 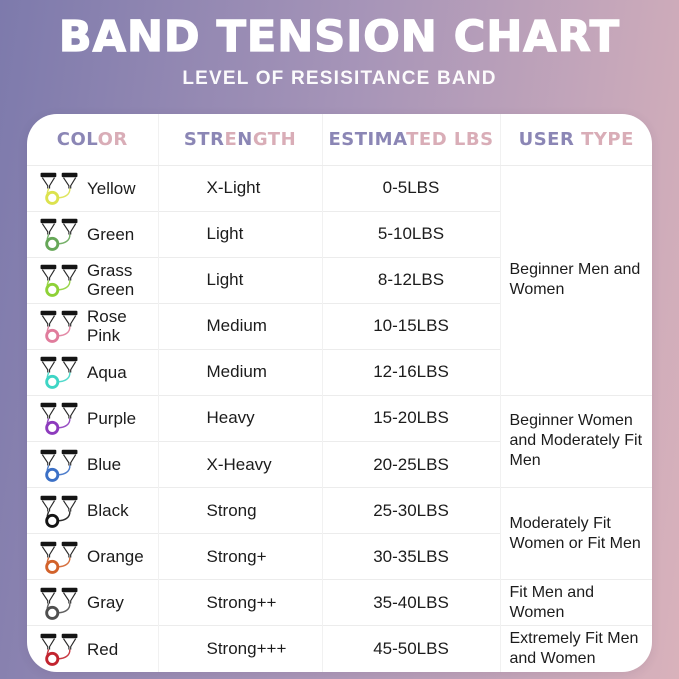 I want to click on user-type-cell: Beginner Men and Women, so click(x=576, y=280).